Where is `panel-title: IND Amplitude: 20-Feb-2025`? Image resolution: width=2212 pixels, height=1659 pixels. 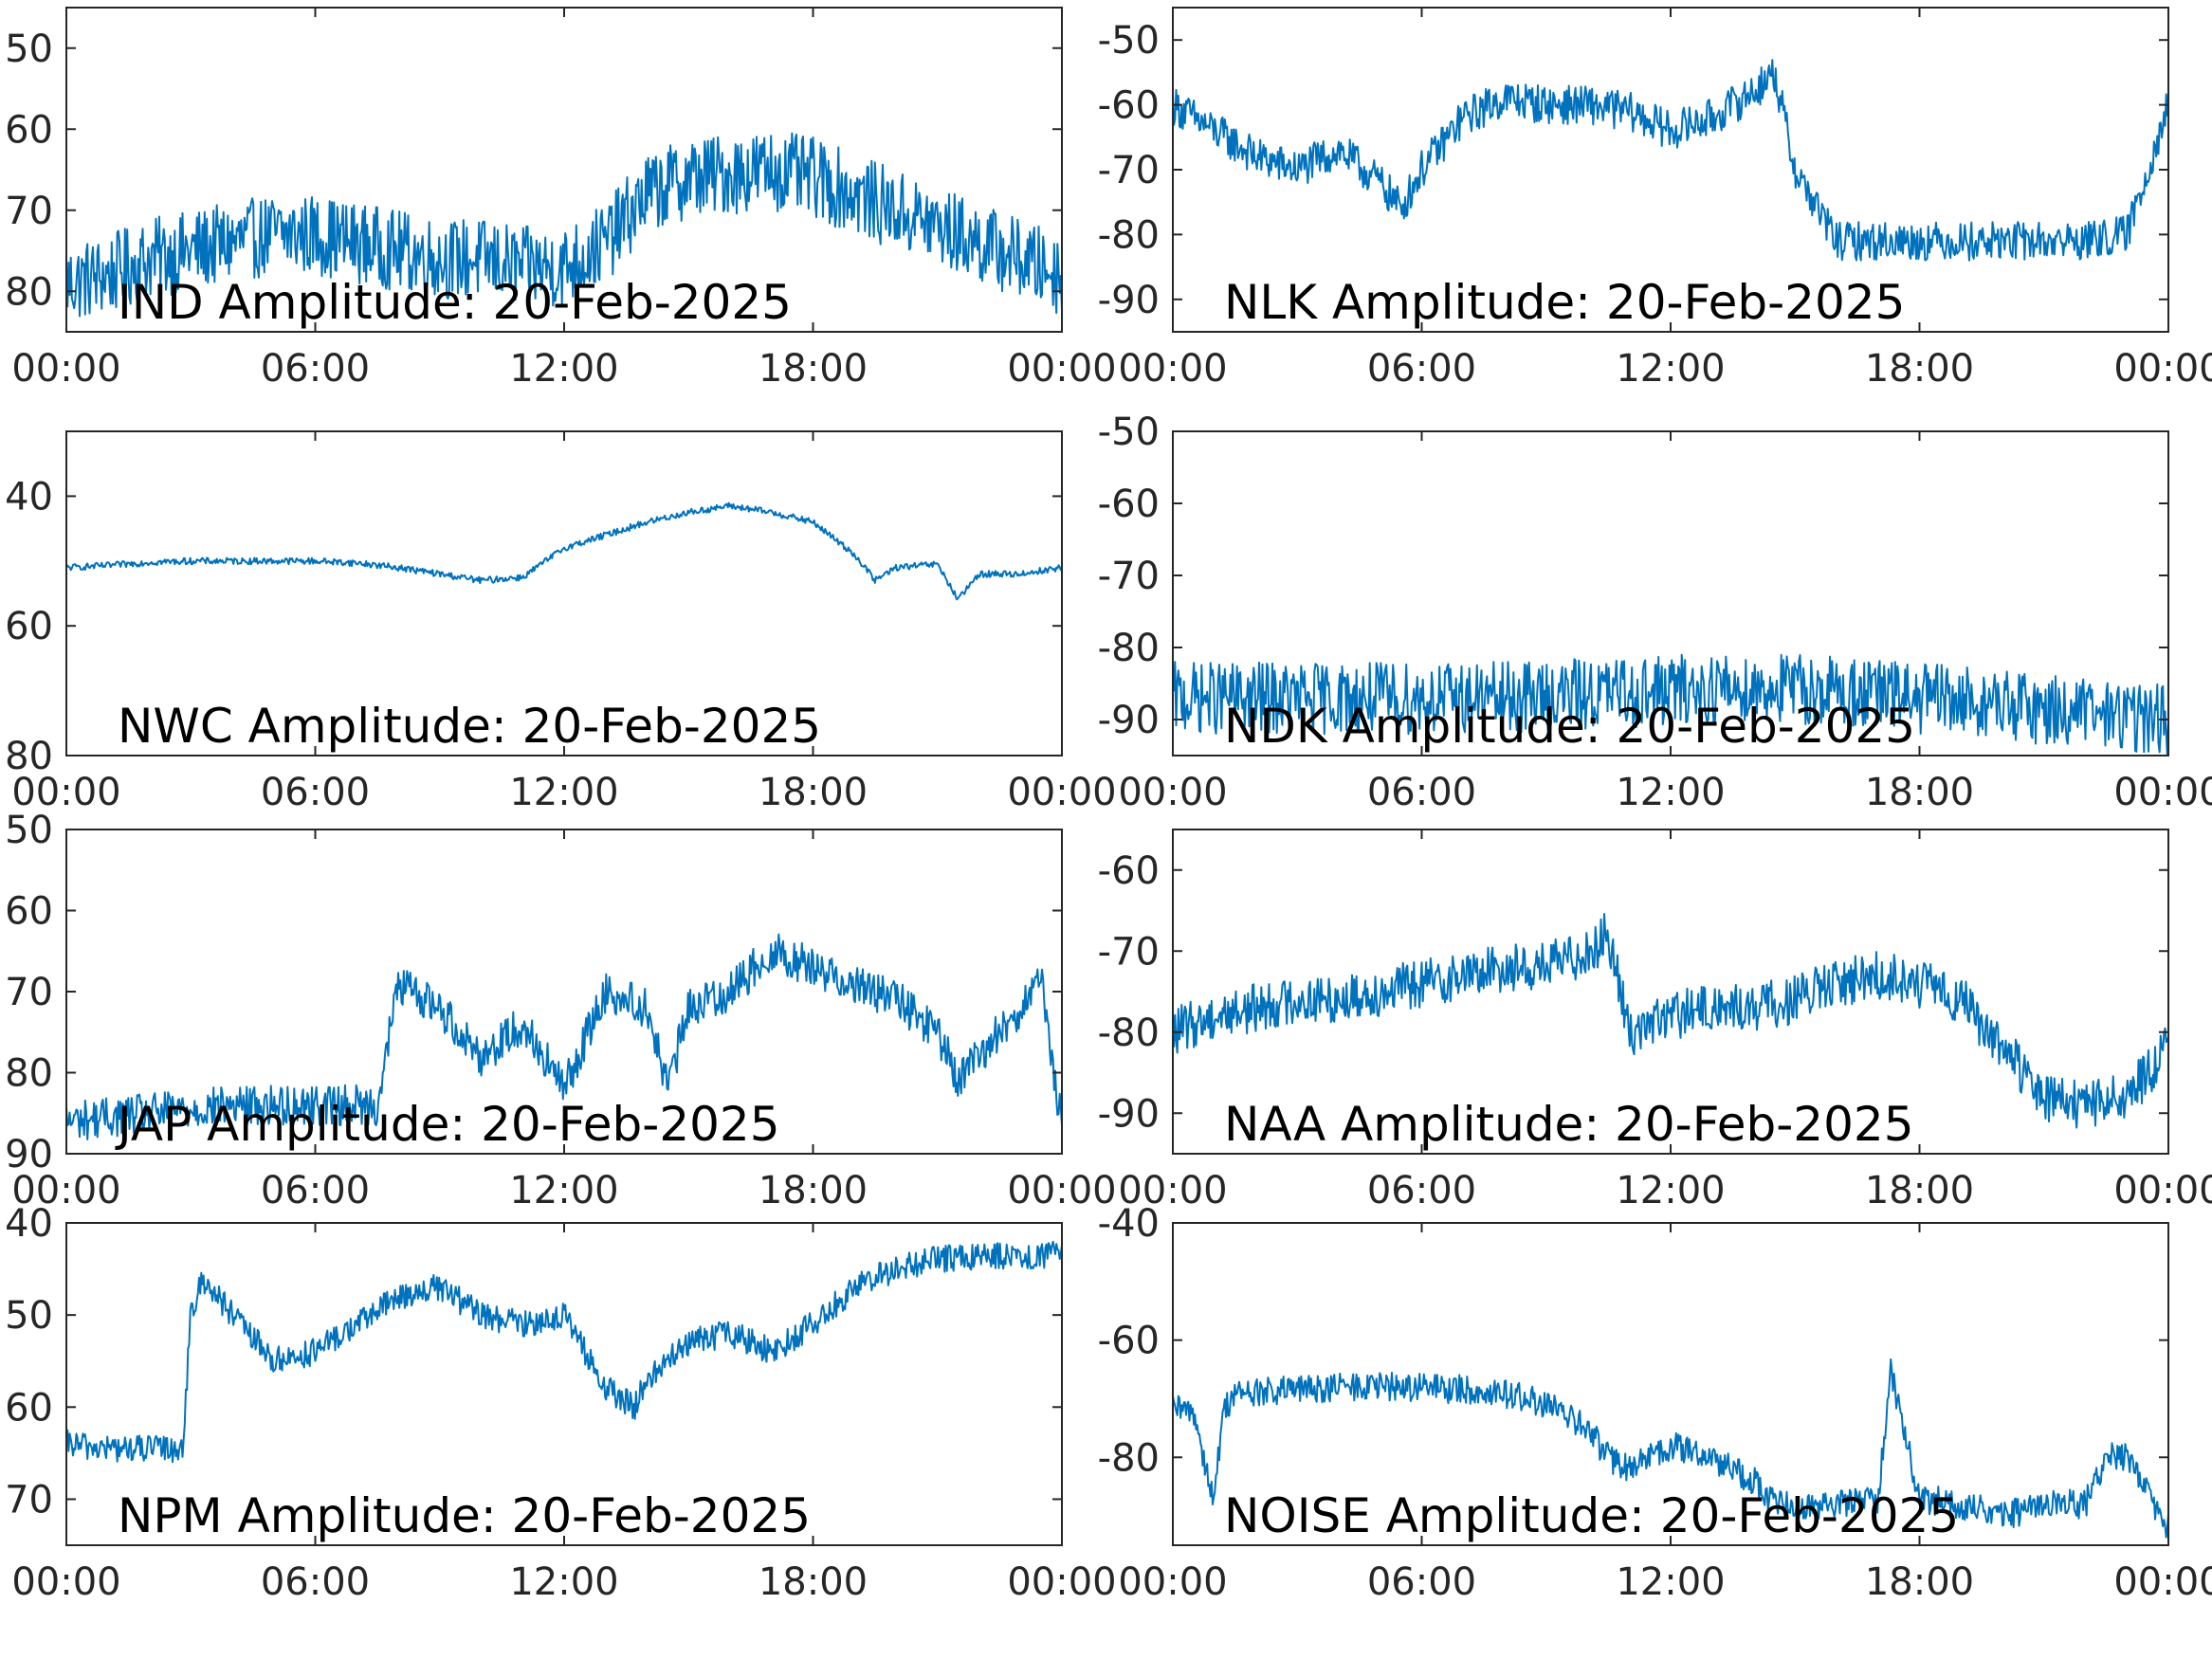 panel-title: IND Amplitude: 20-Feb-2025 is located at coordinates (455, 302).